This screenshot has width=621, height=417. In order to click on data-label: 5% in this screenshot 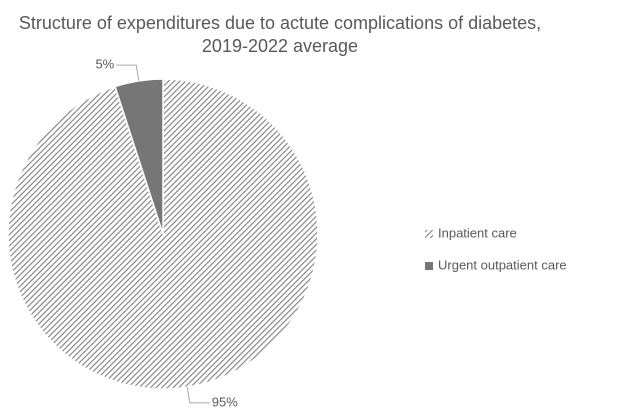, I will do `click(104, 64)`.